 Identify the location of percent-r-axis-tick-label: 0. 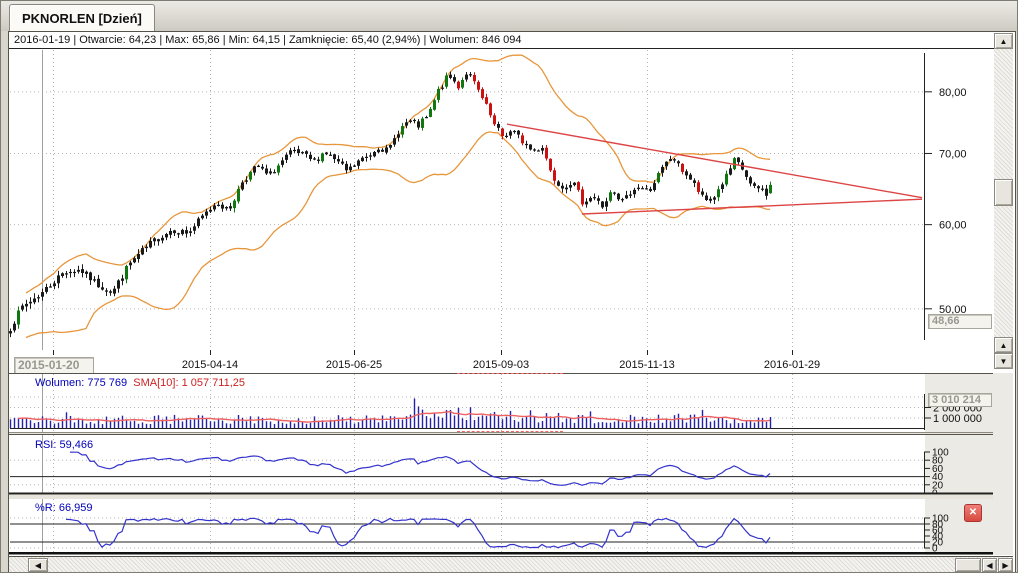
(935, 549).